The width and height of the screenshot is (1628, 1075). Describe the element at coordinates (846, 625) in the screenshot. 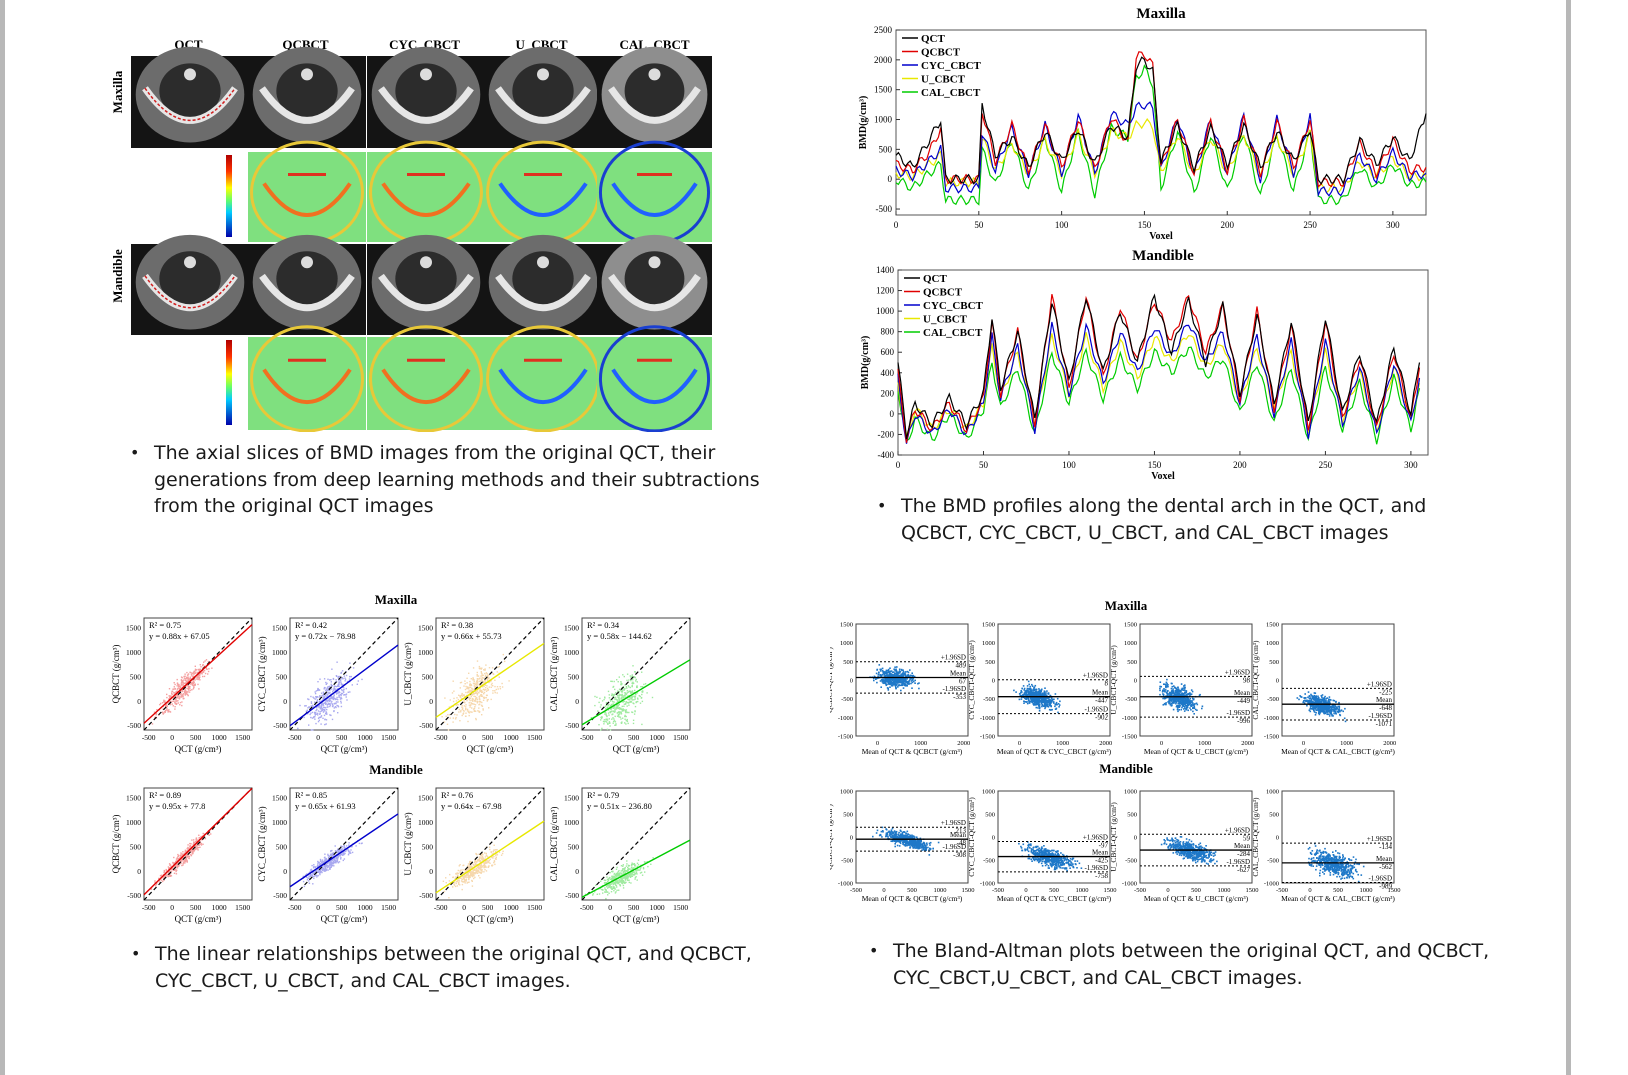

I see `y-tick-label: 1500` at that location.